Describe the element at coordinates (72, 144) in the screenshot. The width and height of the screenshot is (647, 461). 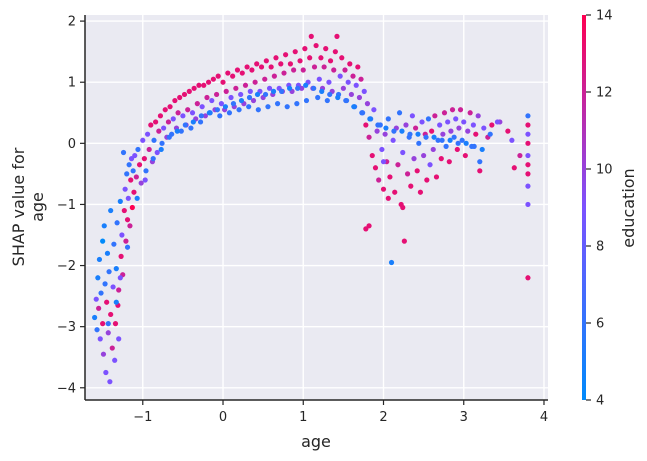
I see `y-tick-label: 0` at that location.